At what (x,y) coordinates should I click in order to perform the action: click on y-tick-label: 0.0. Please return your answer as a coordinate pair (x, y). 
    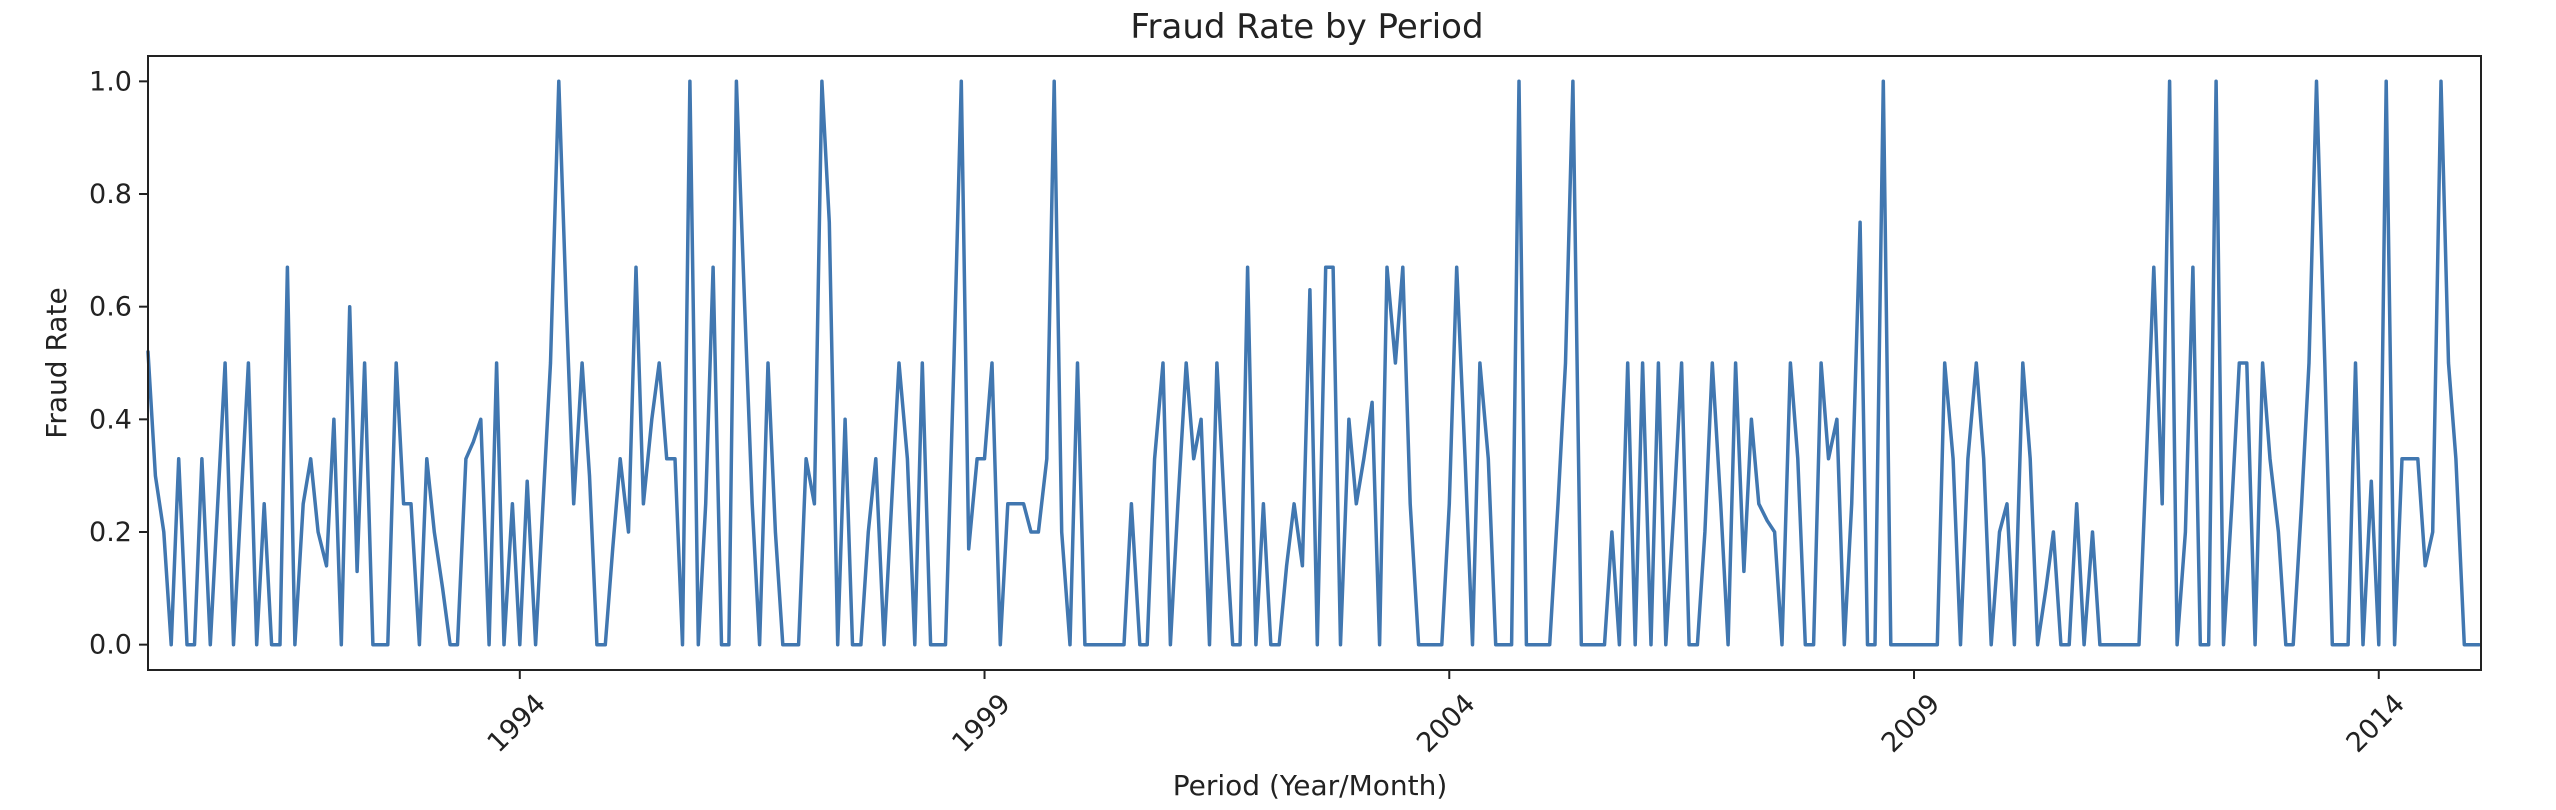
    Looking at the image, I should click on (110, 645).